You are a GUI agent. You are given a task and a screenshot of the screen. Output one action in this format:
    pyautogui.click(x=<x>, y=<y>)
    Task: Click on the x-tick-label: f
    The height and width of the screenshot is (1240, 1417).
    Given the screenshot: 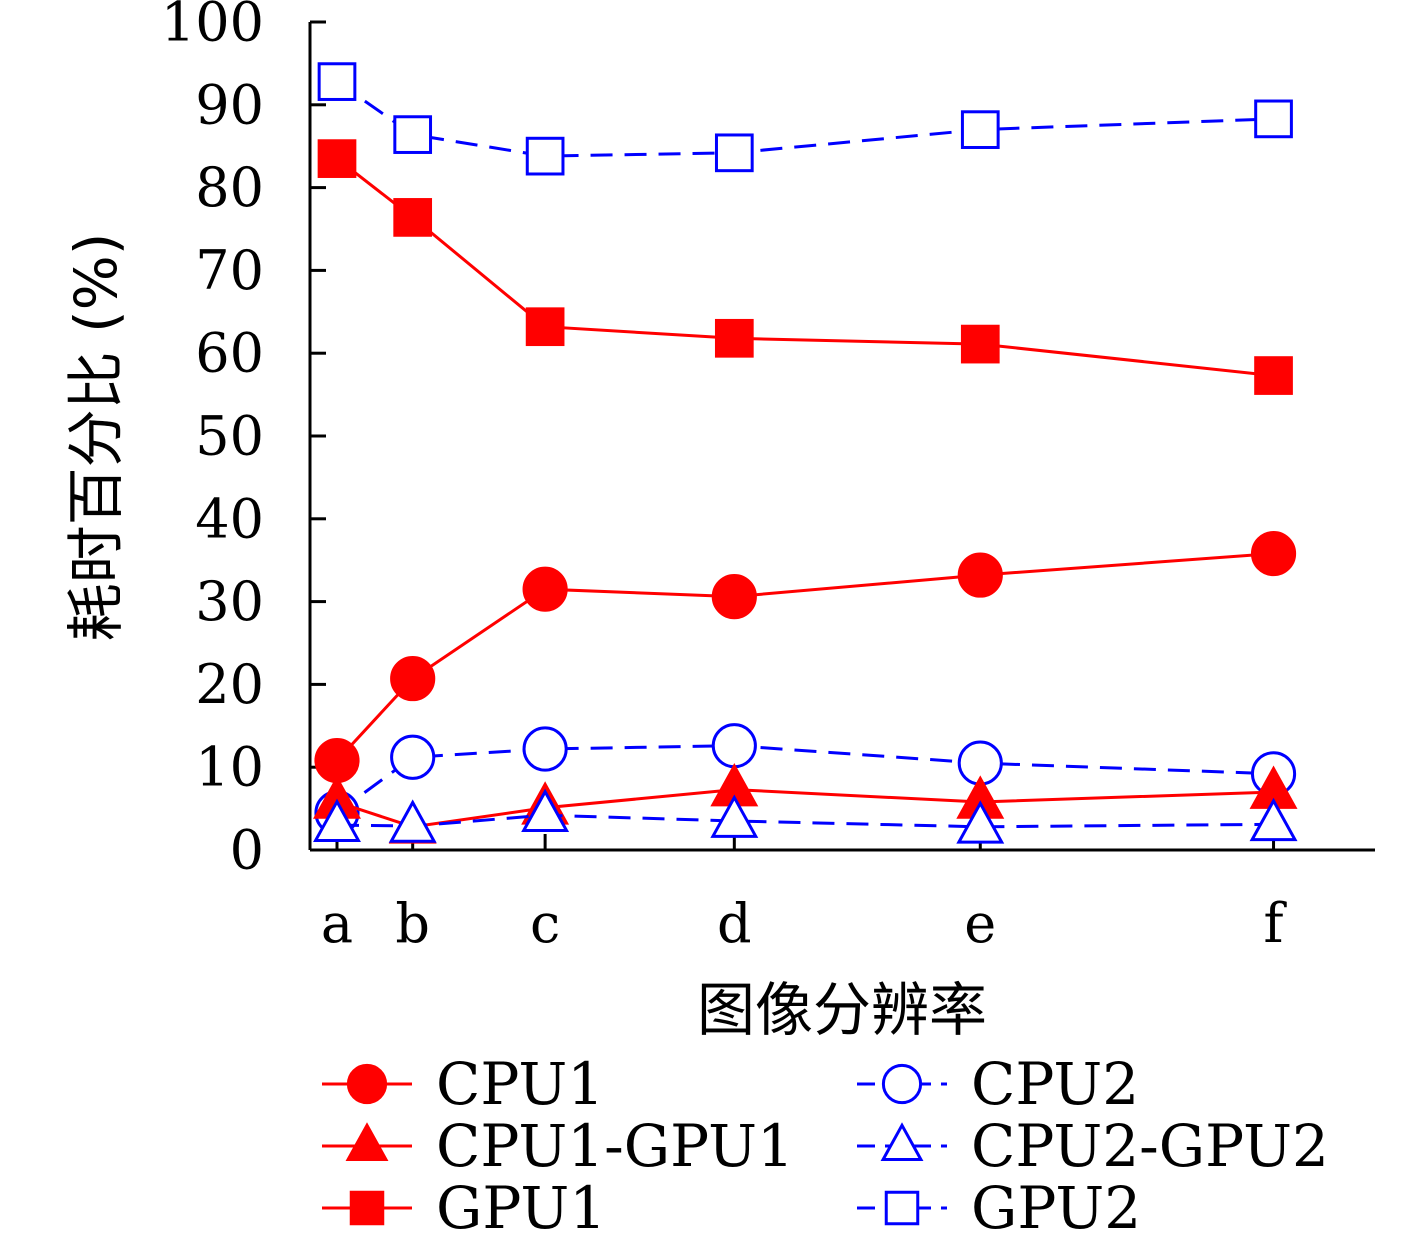 What is the action you would take?
    pyautogui.click(x=1276, y=923)
    